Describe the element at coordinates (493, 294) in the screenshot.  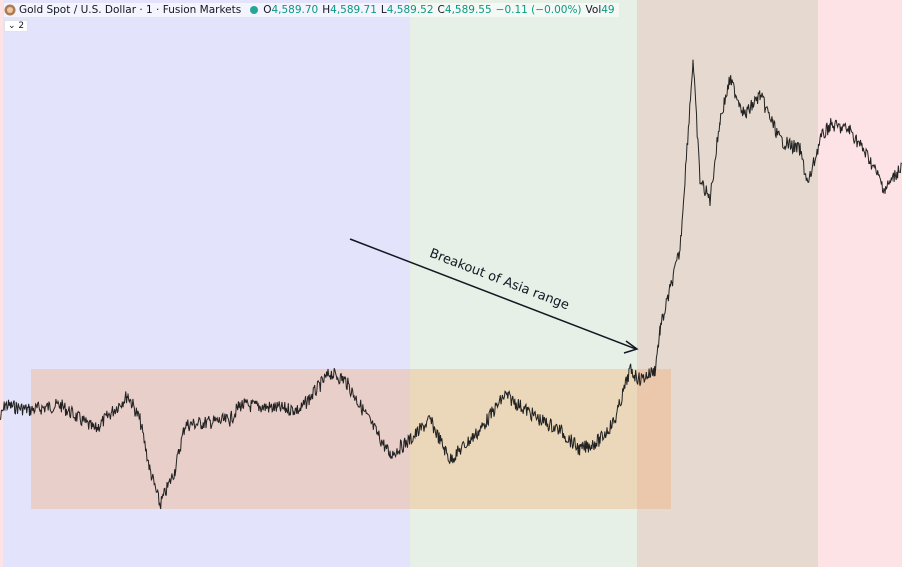
I see `arrow-line` at that location.